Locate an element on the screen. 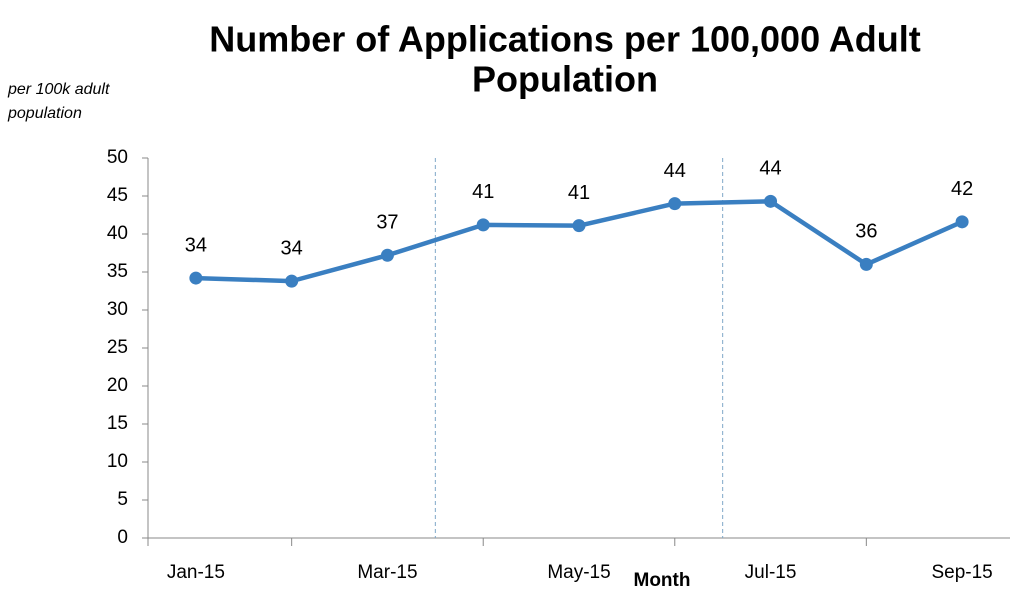 The width and height of the screenshot is (1011, 591). x-axis-label: Month is located at coordinates (662, 580).